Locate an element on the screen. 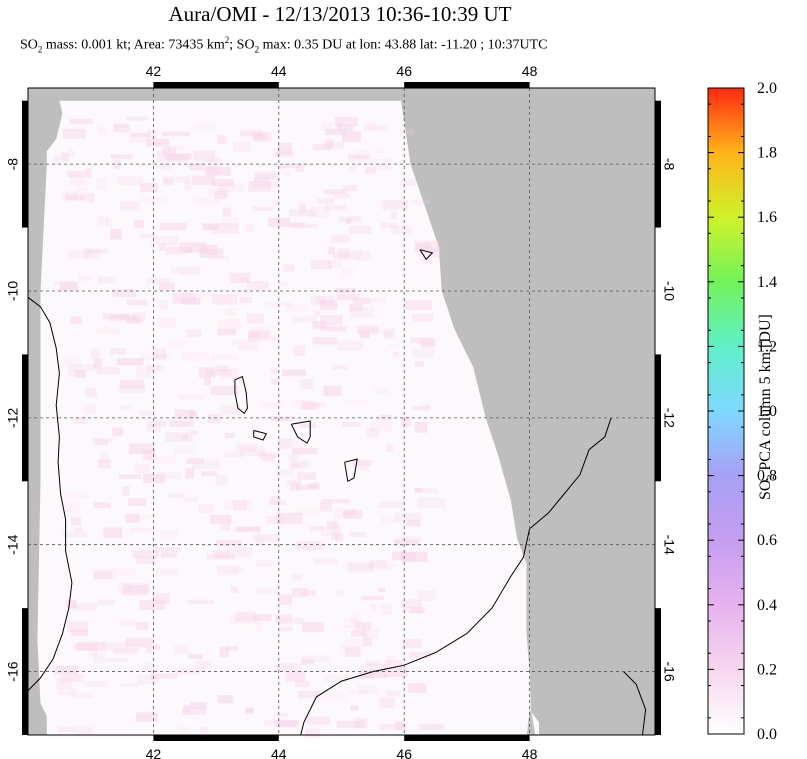 This screenshot has width=807, height=759. y-tick-label-right: -8 is located at coordinates (669, 164).